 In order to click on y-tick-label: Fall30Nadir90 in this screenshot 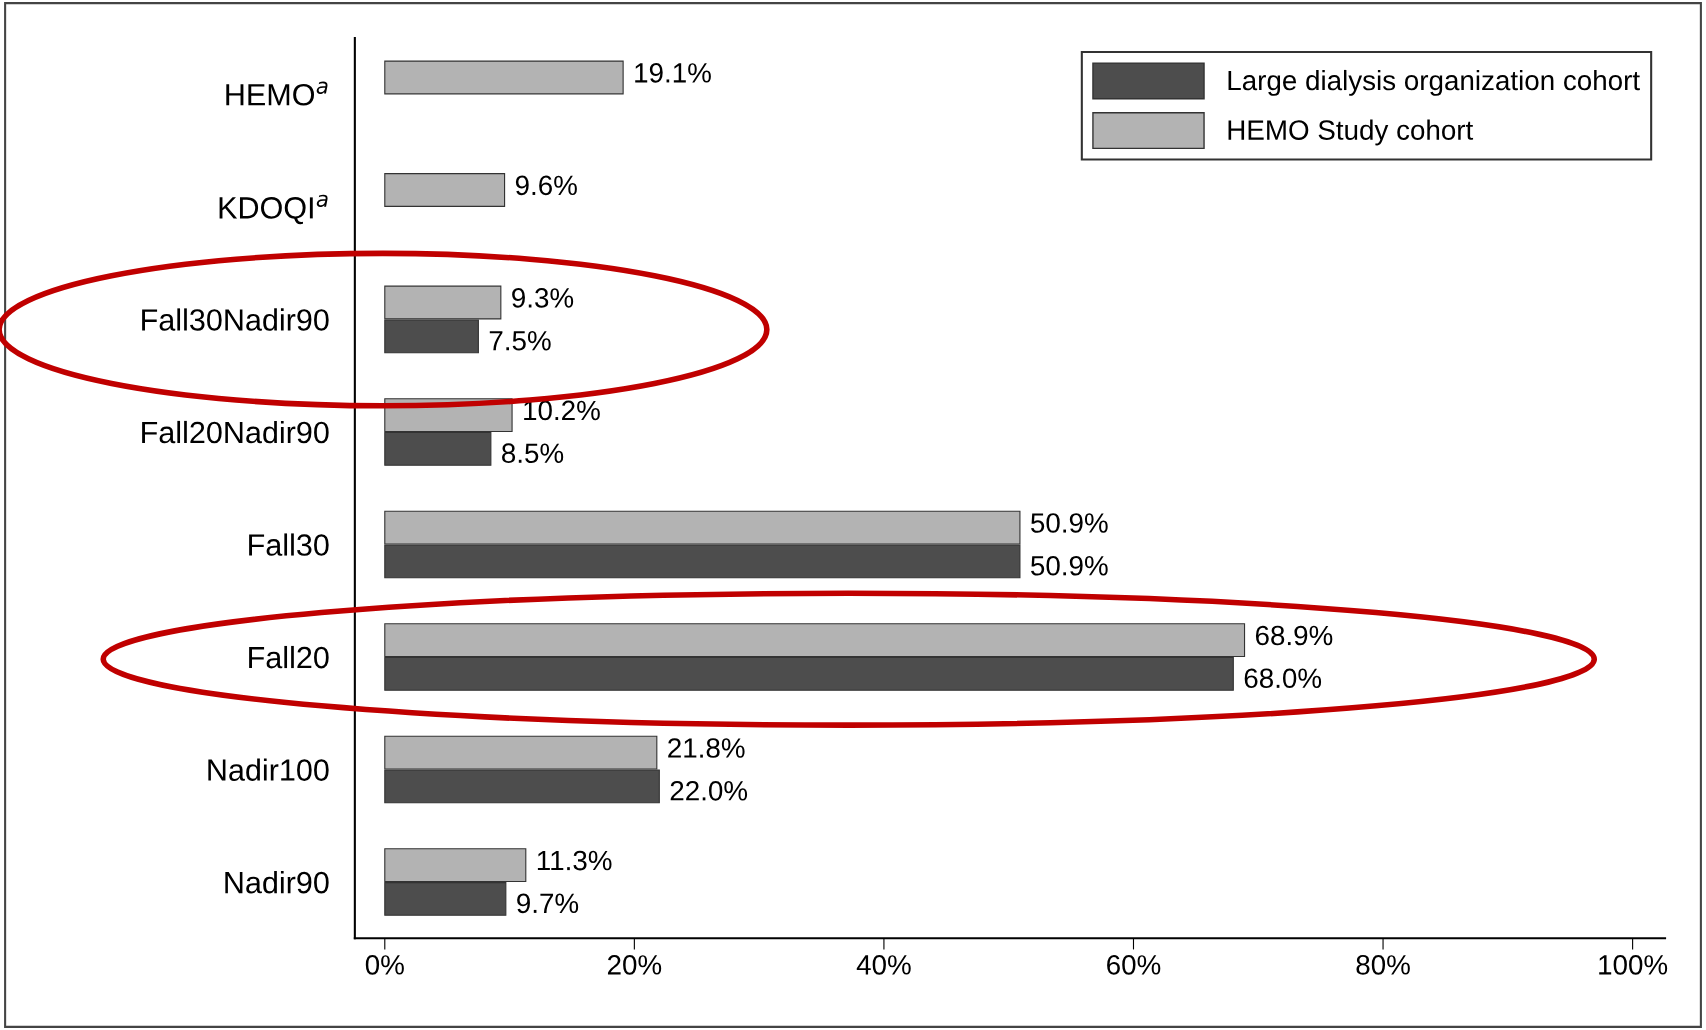, I will do `click(235, 319)`.